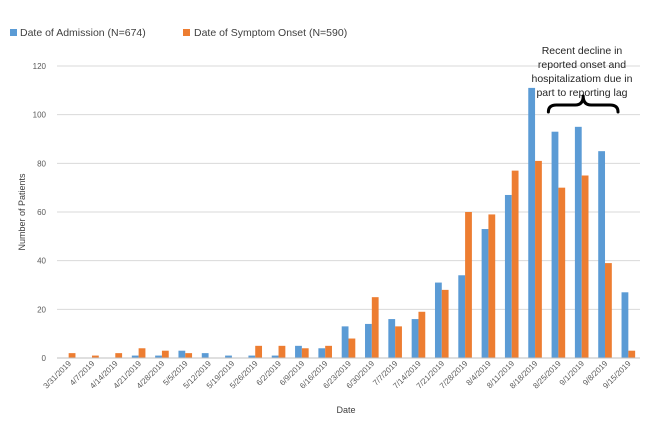  Describe the element at coordinates (40, 115) in the screenshot. I see `y-tick-label: 100` at that location.